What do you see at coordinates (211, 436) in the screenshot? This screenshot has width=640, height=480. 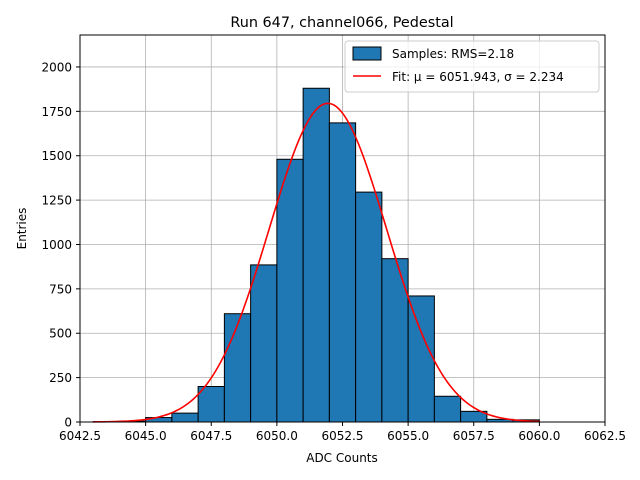 I see `x-tick-label: 6047.5` at bounding box center [211, 436].